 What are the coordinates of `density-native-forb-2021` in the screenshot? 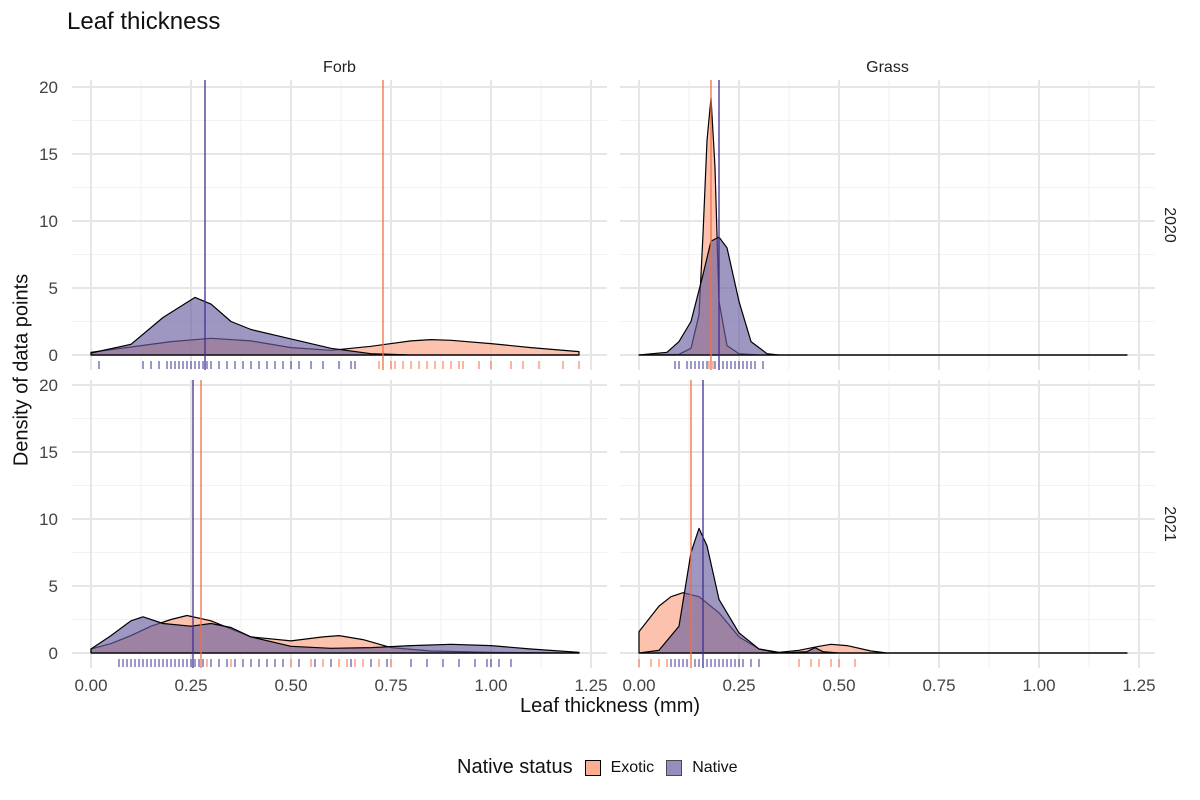 It's located at (335, 635).